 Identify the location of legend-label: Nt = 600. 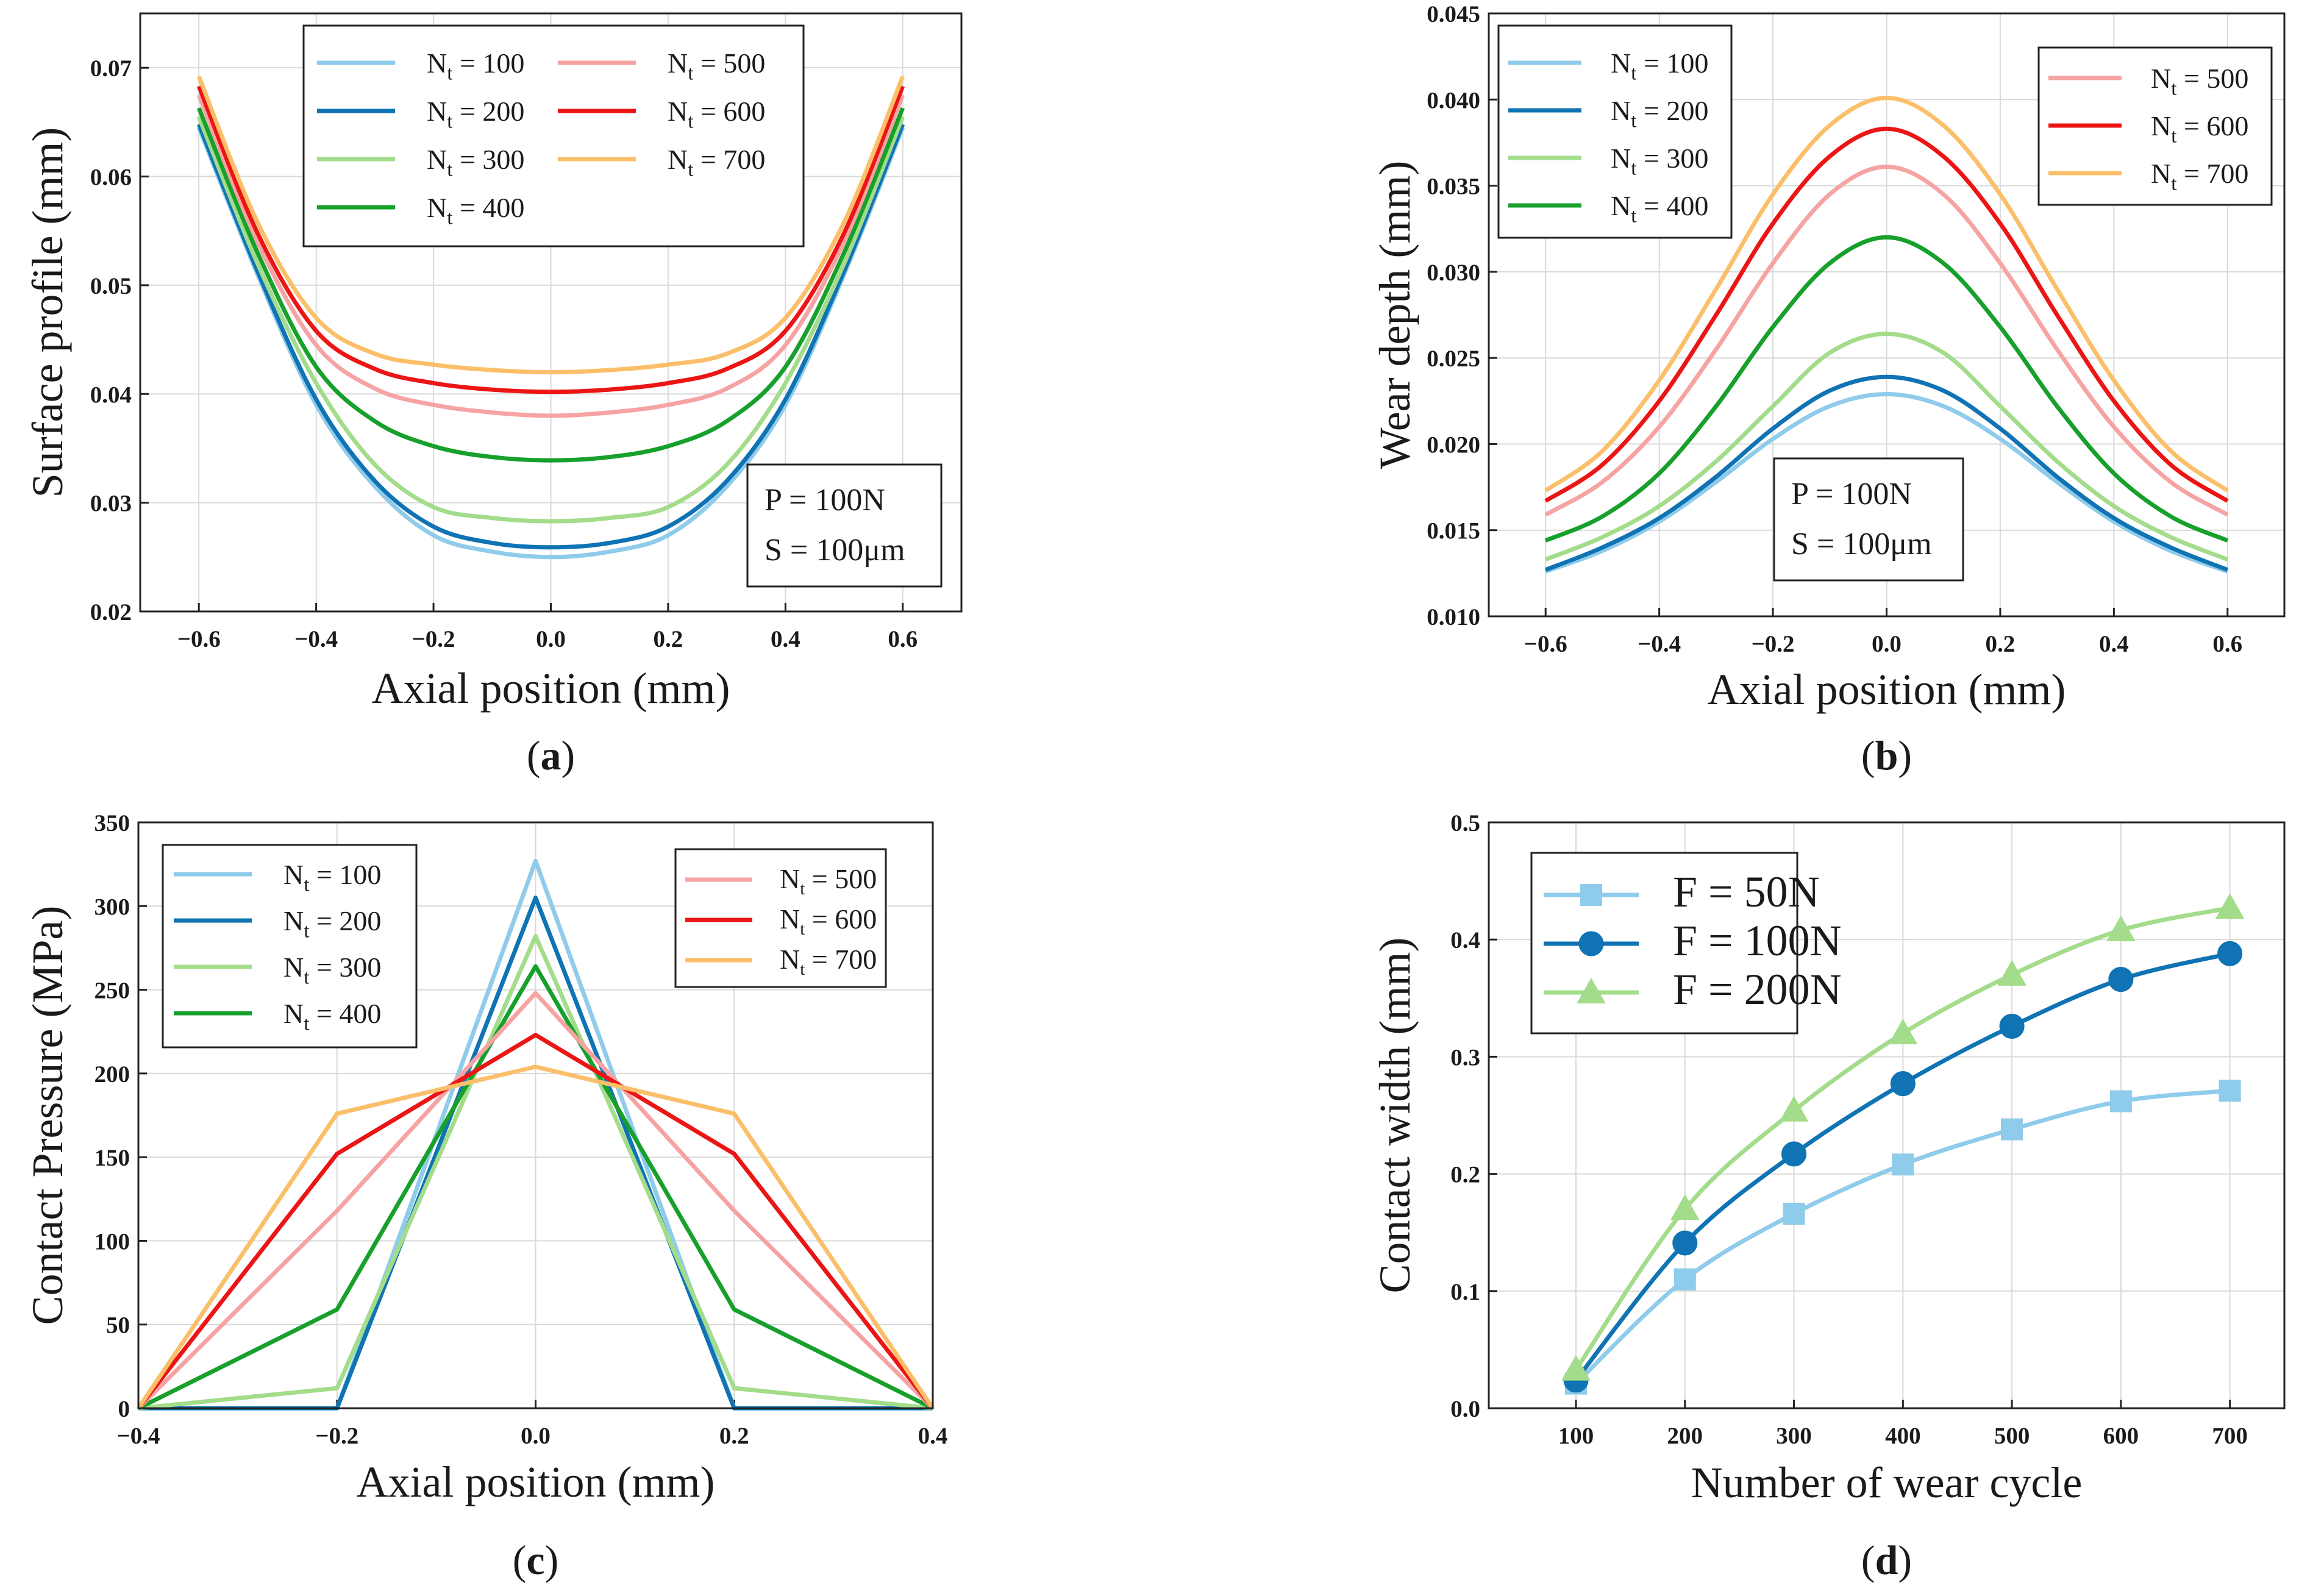
(716, 114).